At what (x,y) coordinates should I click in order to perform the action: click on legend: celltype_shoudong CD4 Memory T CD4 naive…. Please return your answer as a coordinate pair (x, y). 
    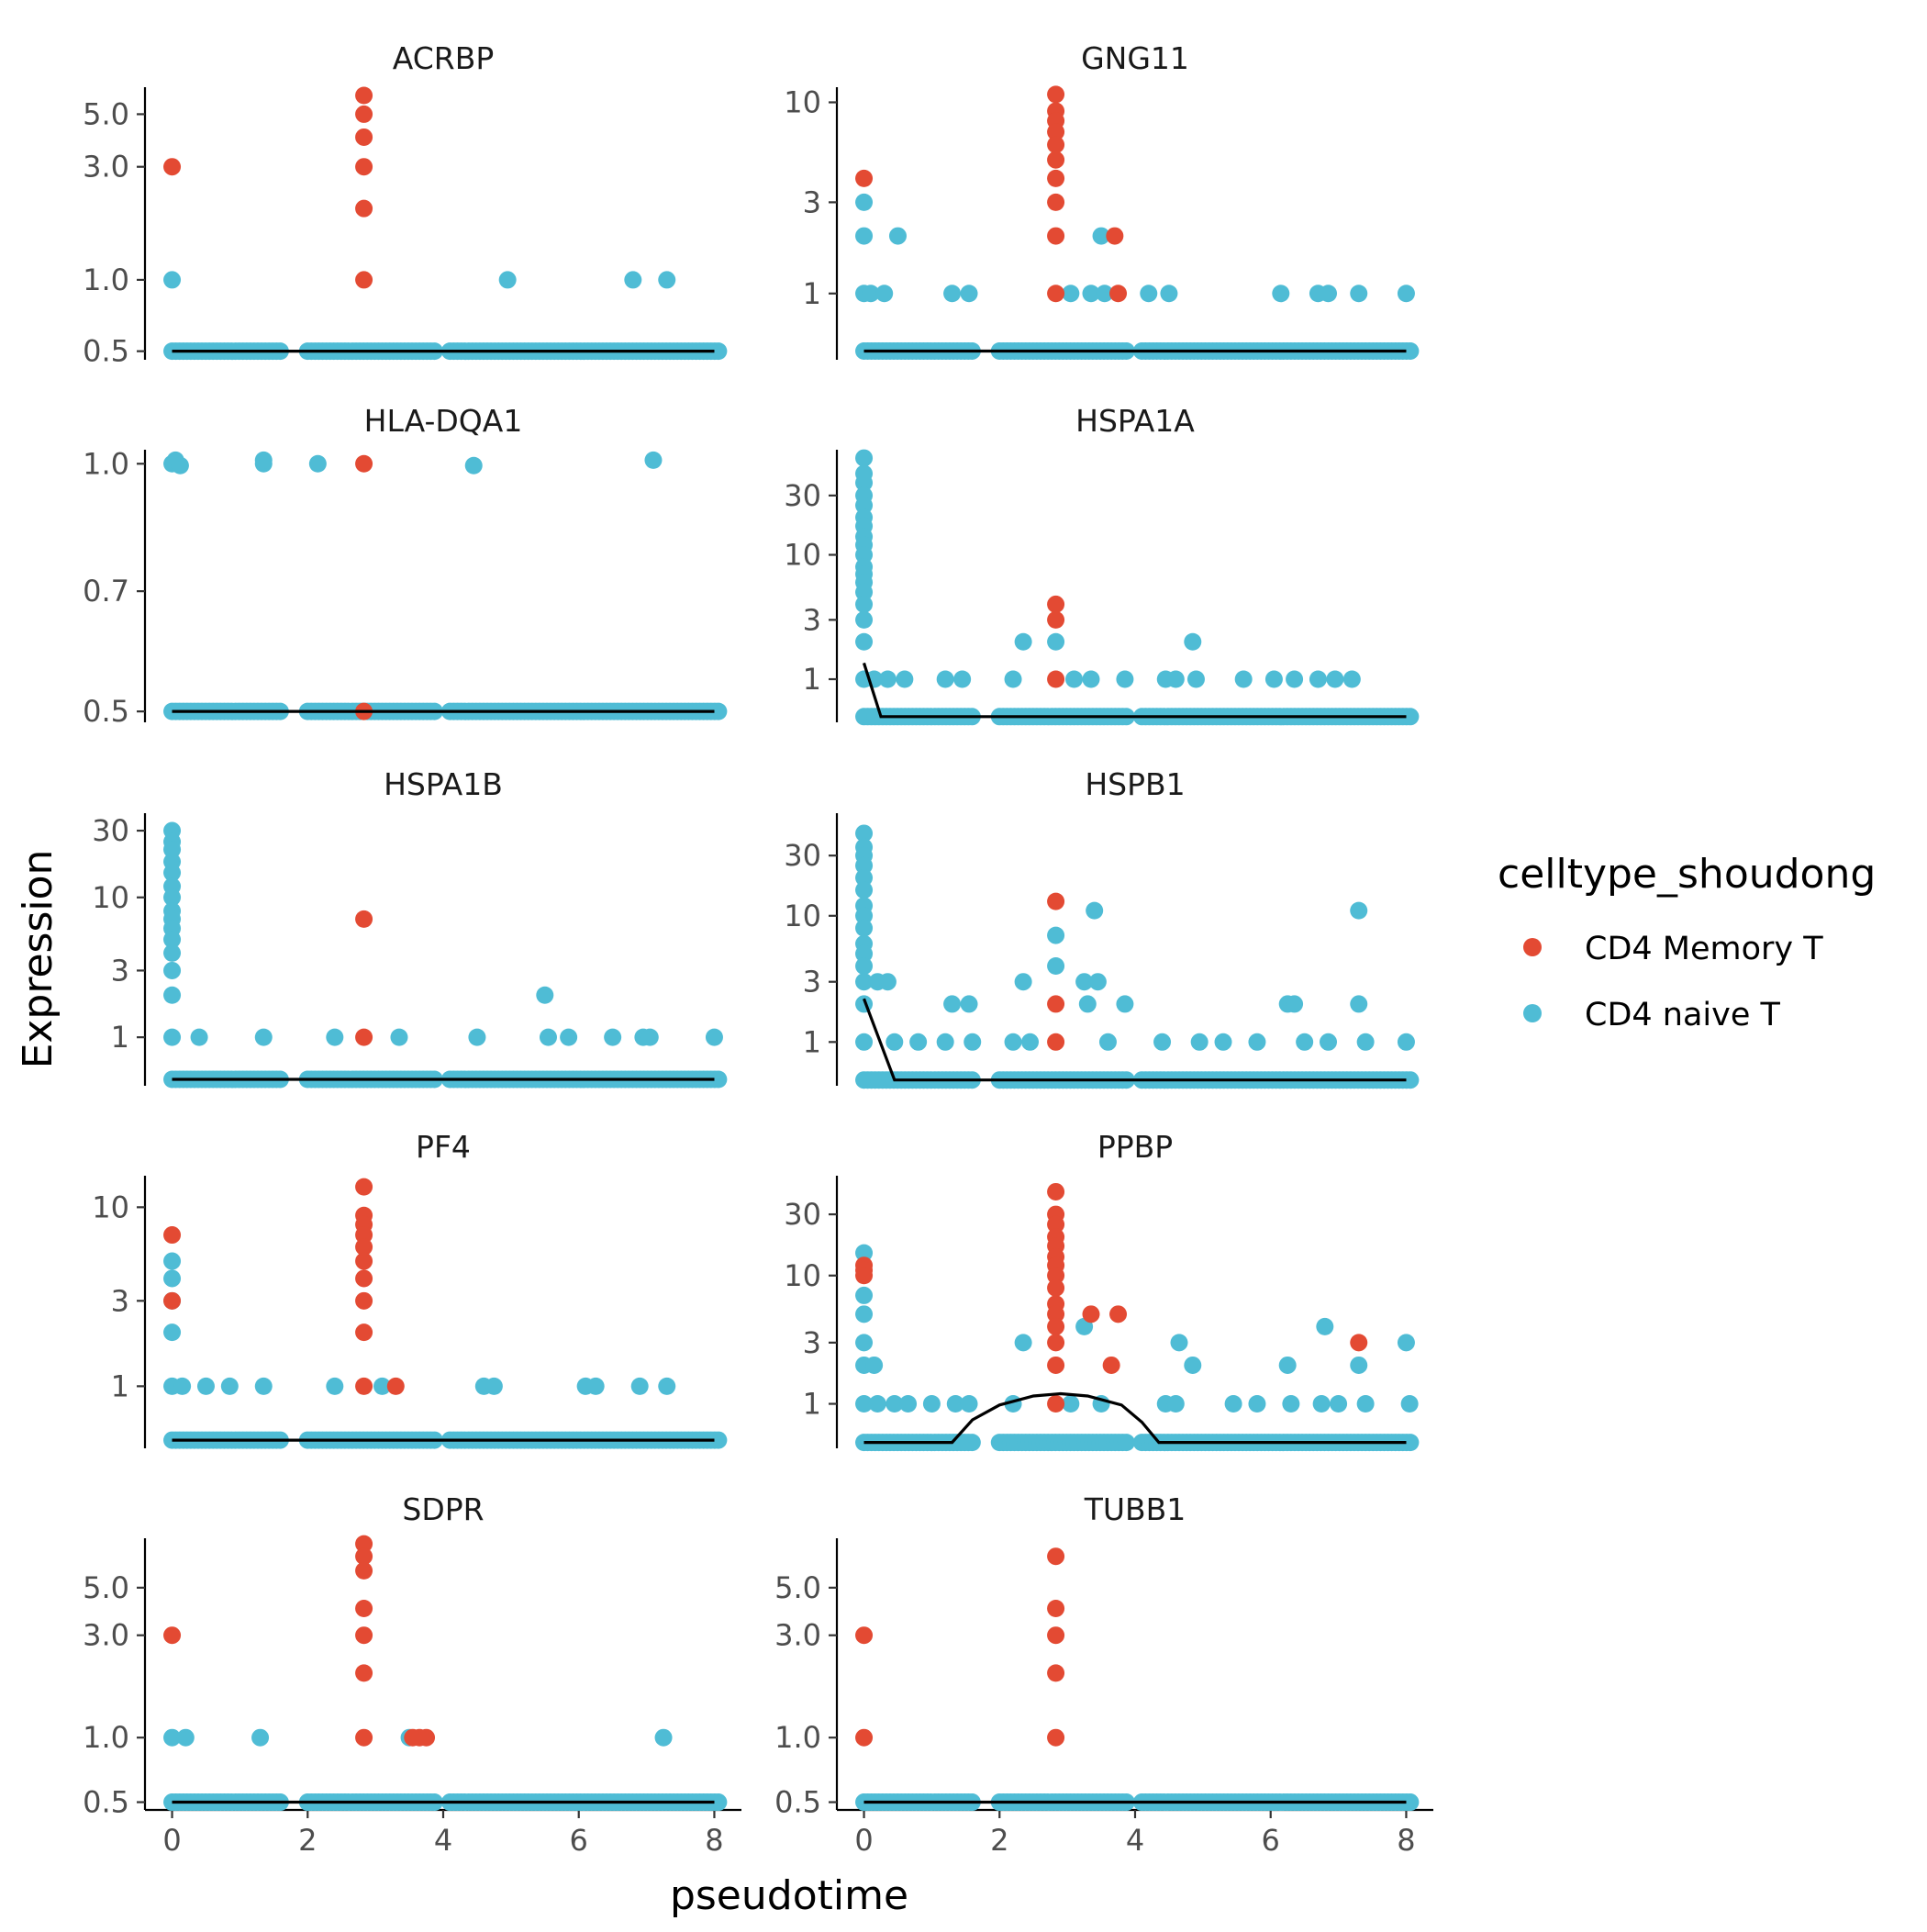
    Looking at the image, I should click on (1687, 942).